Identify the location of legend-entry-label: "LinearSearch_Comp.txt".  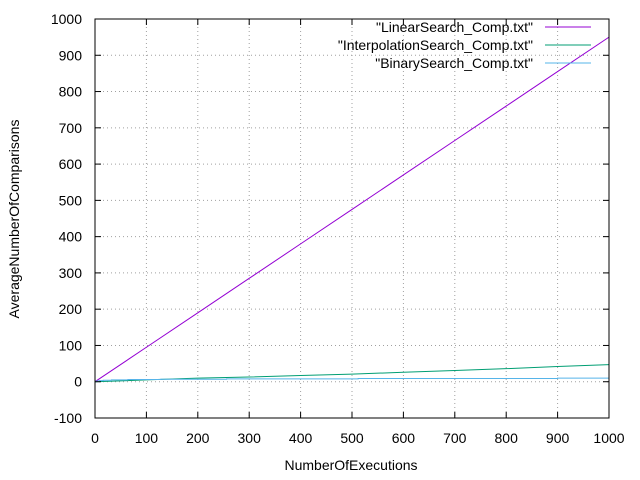
(454, 27).